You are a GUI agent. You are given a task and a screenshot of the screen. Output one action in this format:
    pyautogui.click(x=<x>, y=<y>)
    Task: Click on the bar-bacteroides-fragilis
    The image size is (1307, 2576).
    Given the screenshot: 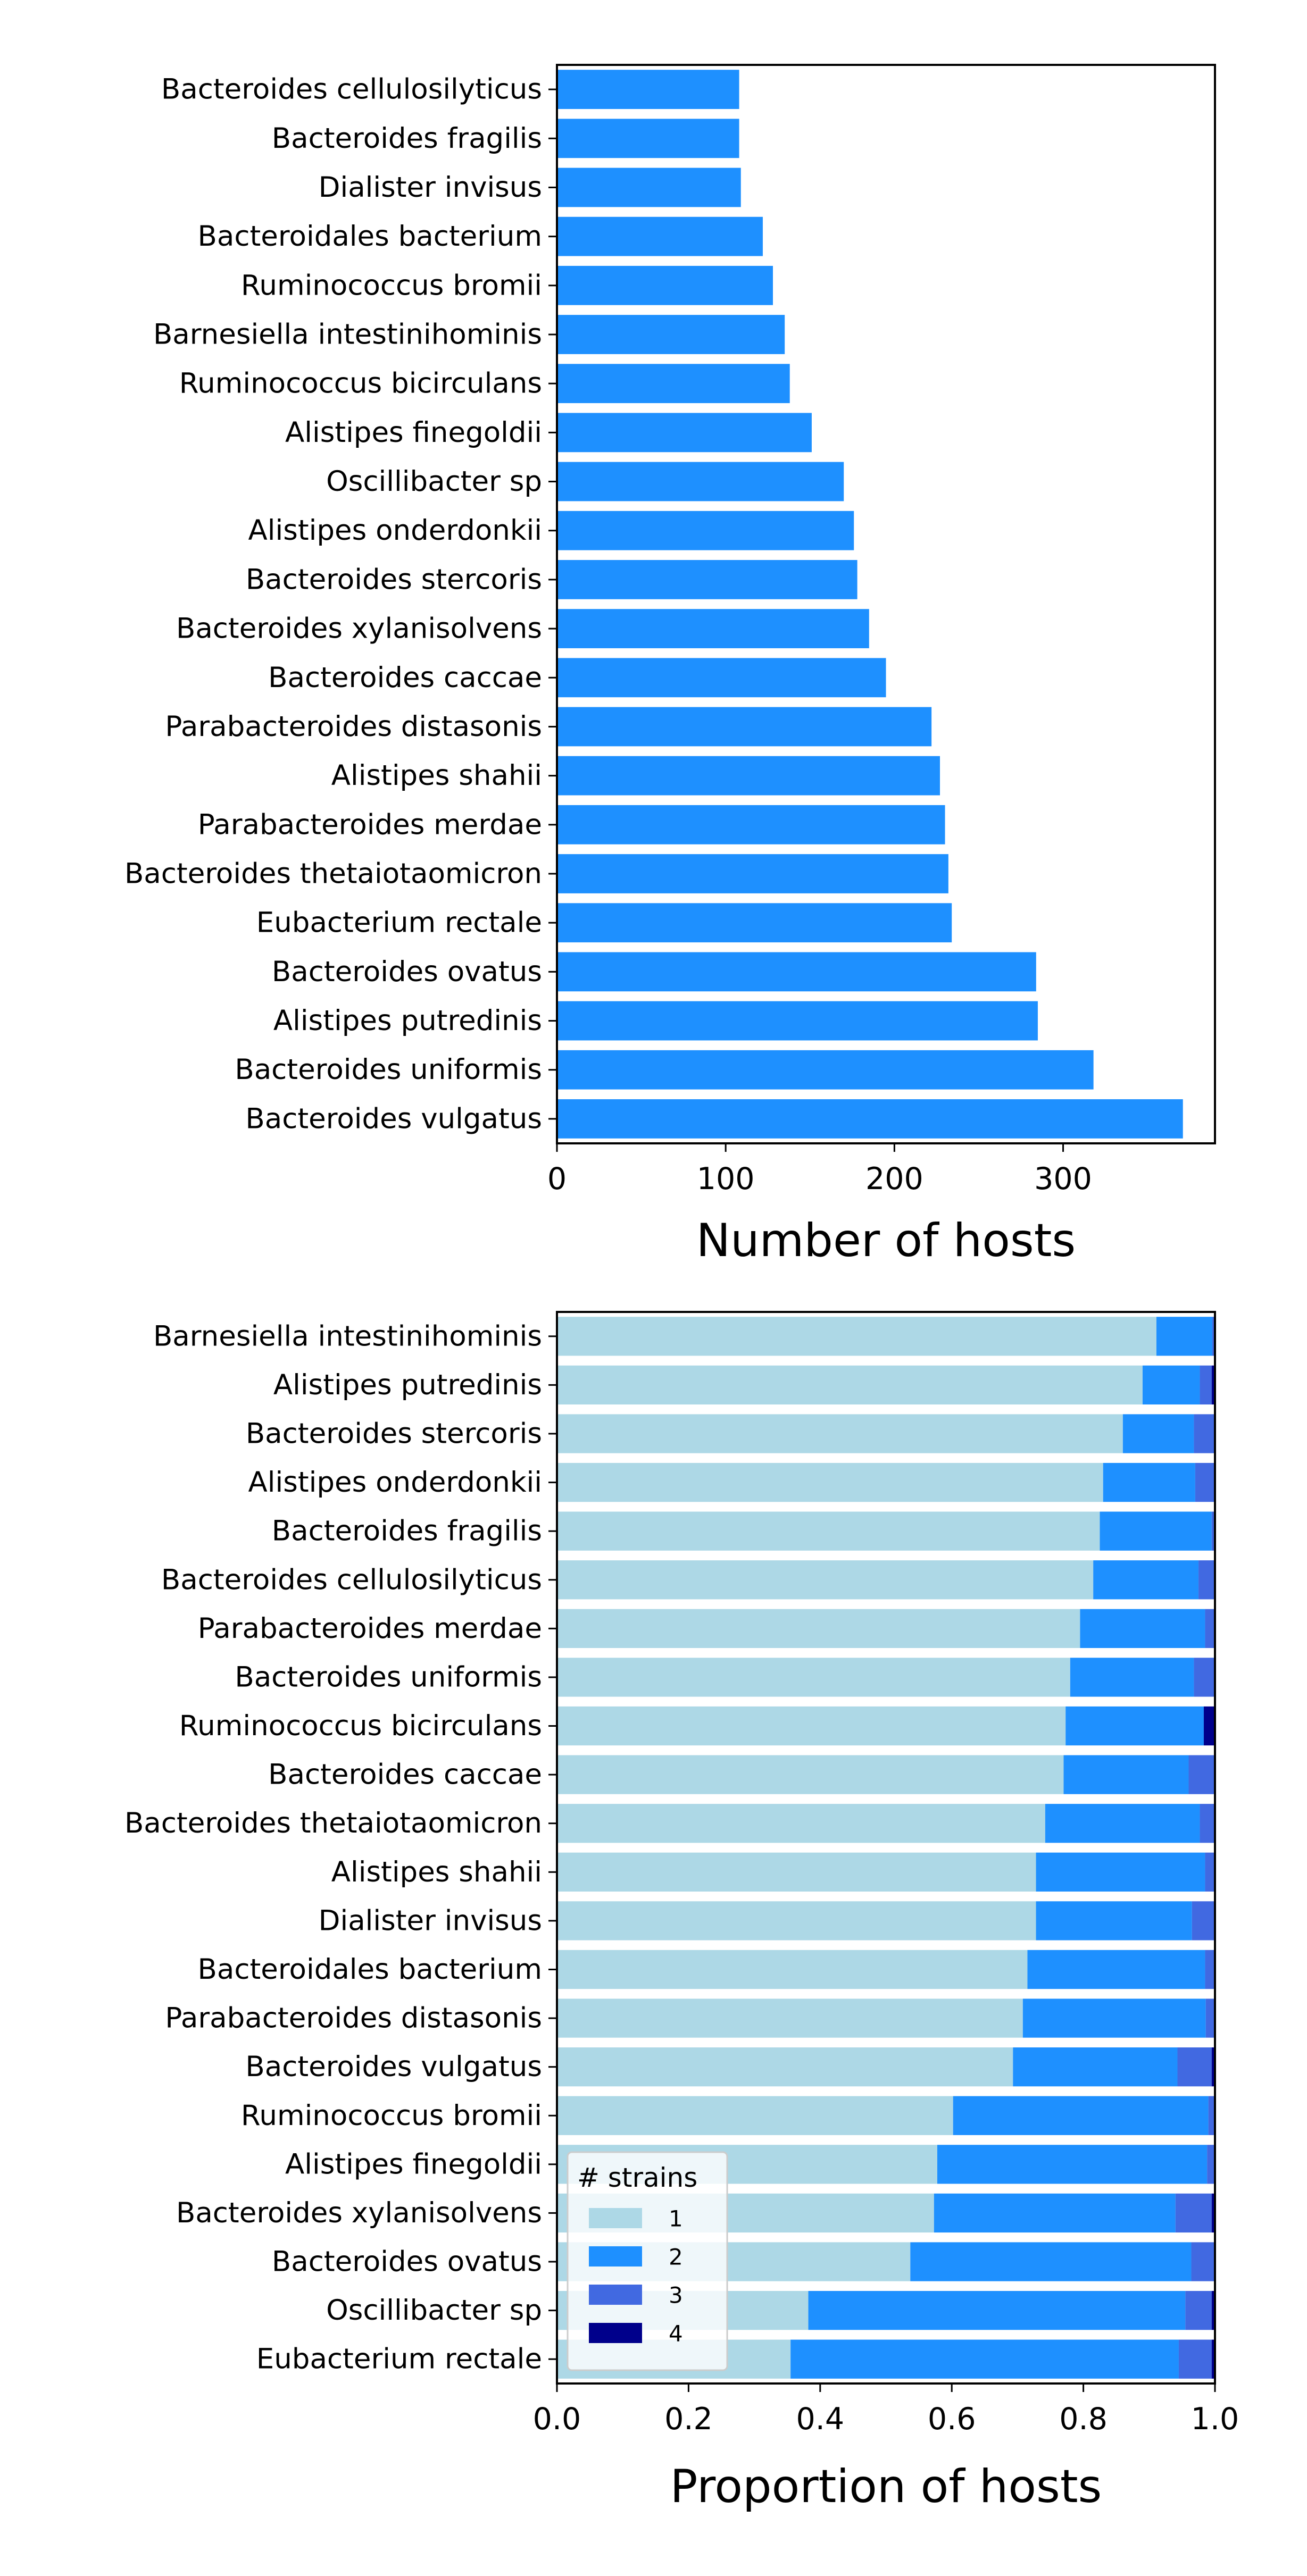 What is the action you would take?
    pyautogui.click(x=648, y=138)
    